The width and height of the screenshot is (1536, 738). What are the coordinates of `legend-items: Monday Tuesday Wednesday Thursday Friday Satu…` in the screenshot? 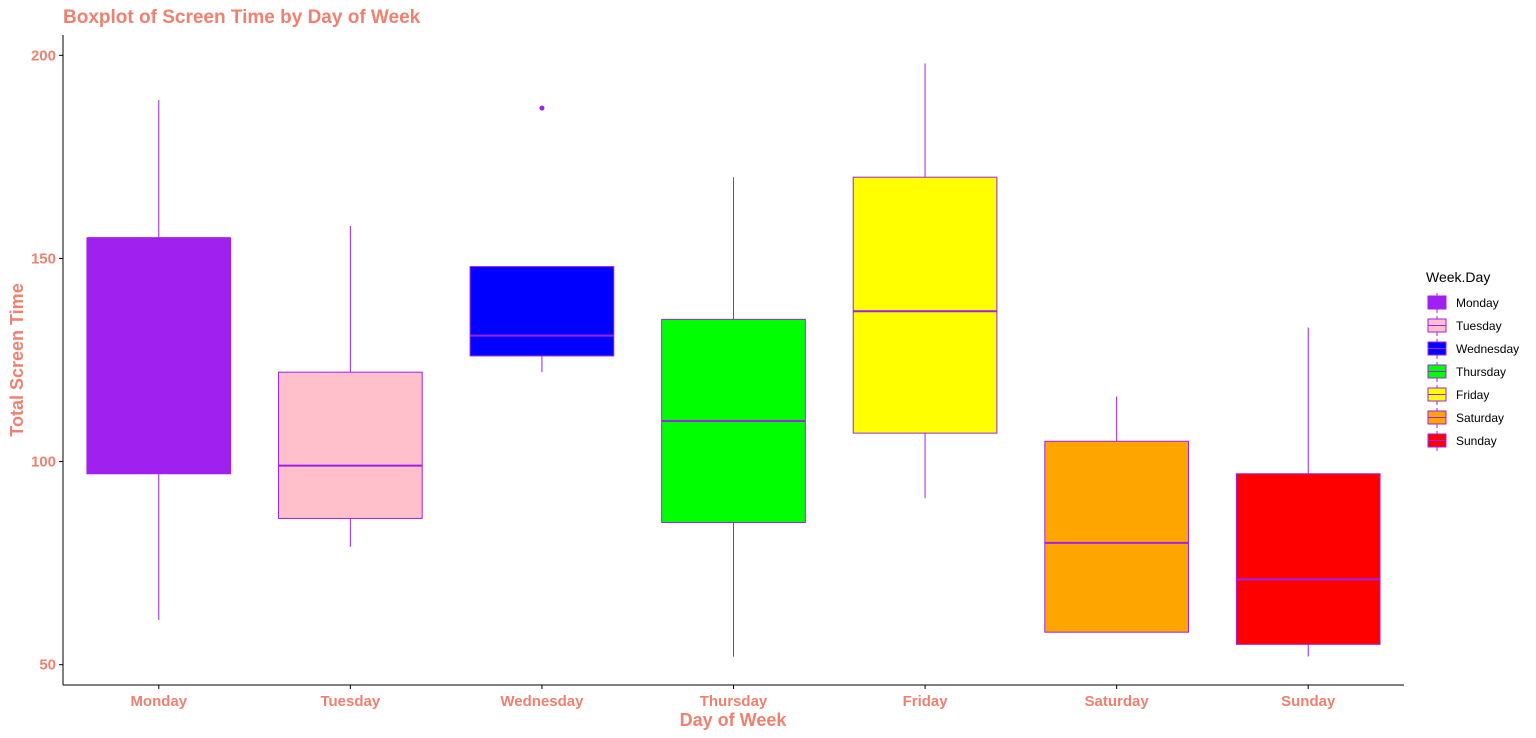 It's located at (1473, 372).